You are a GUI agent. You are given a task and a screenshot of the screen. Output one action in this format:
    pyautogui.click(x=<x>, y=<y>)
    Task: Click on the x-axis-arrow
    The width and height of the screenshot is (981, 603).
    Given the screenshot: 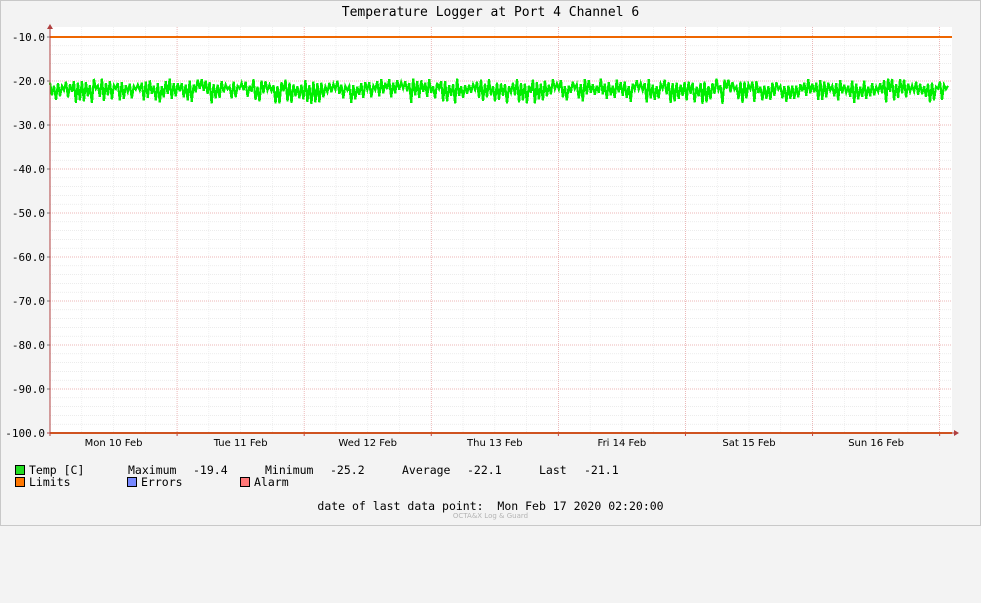 What is the action you would take?
    pyautogui.click(x=956, y=433)
    